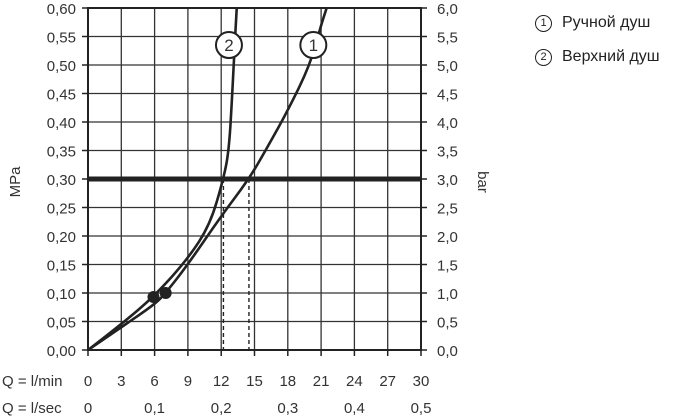  Describe the element at coordinates (271, 45) in the screenshot. I see `series-marker-layer: 12` at that location.